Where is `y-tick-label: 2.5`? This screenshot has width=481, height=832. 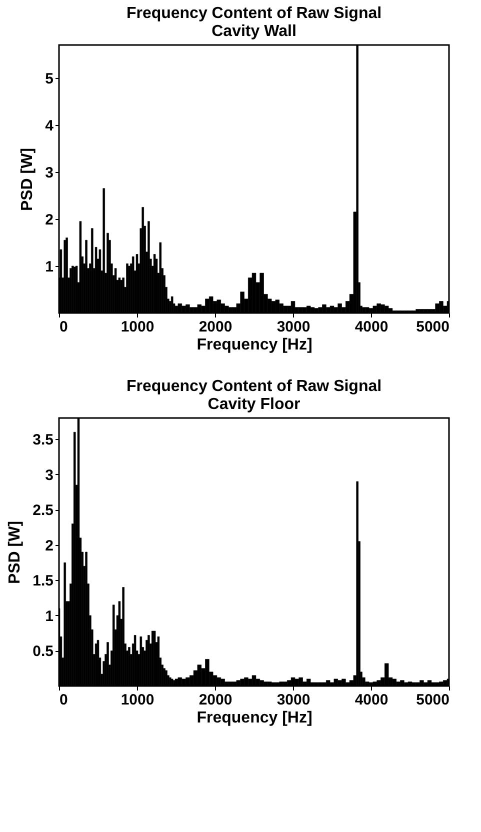
y-tick-label: 2.5 is located at coordinates (43, 511).